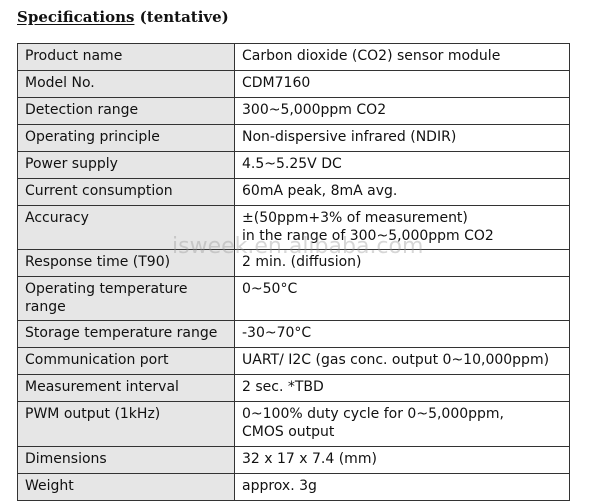 The width and height of the screenshot is (589, 501). What do you see at coordinates (320, 191) in the screenshot?
I see `spec-value-line: 60mA peak, 8mA avg.` at bounding box center [320, 191].